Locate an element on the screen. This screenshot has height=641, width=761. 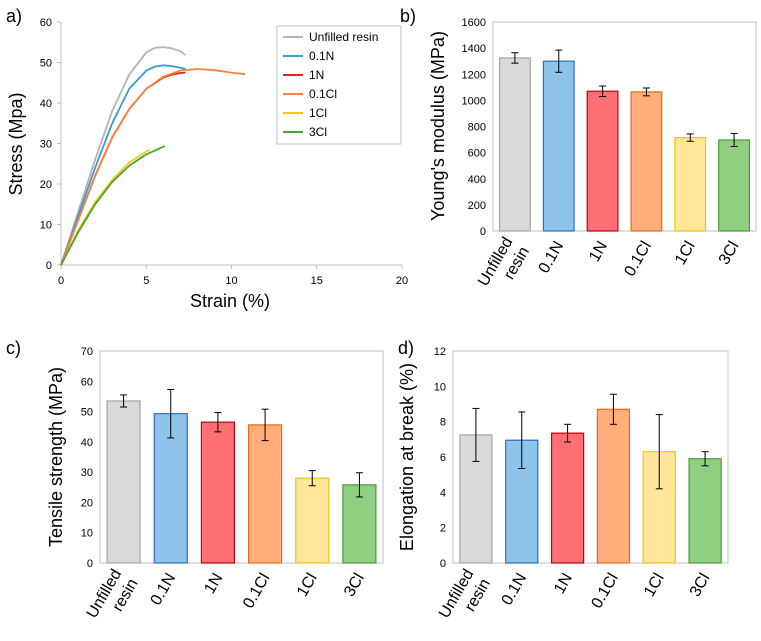
y-tick-label: 20 is located at coordinates (87, 503).